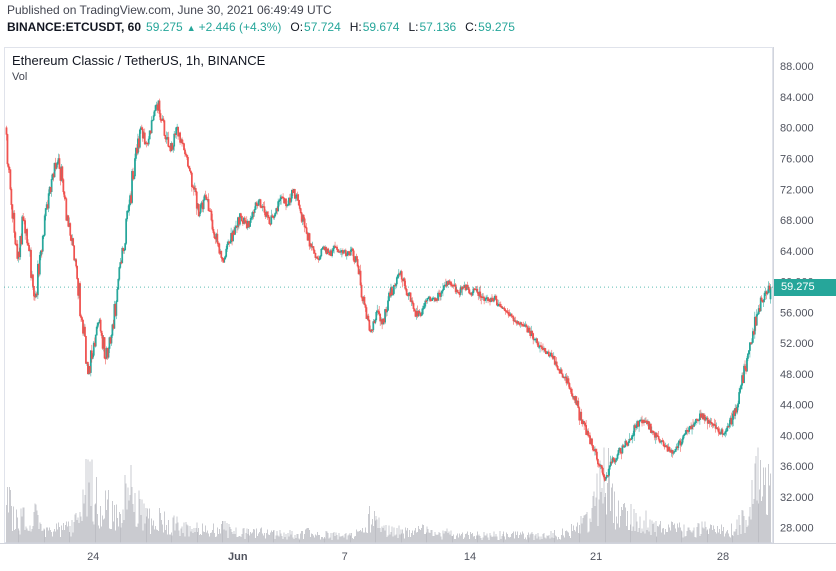 Image resolution: width=836 pixels, height=571 pixels. What do you see at coordinates (797, 190) in the screenshot?
I see `svg-text: 72.000` at bounding box center [797, 190].